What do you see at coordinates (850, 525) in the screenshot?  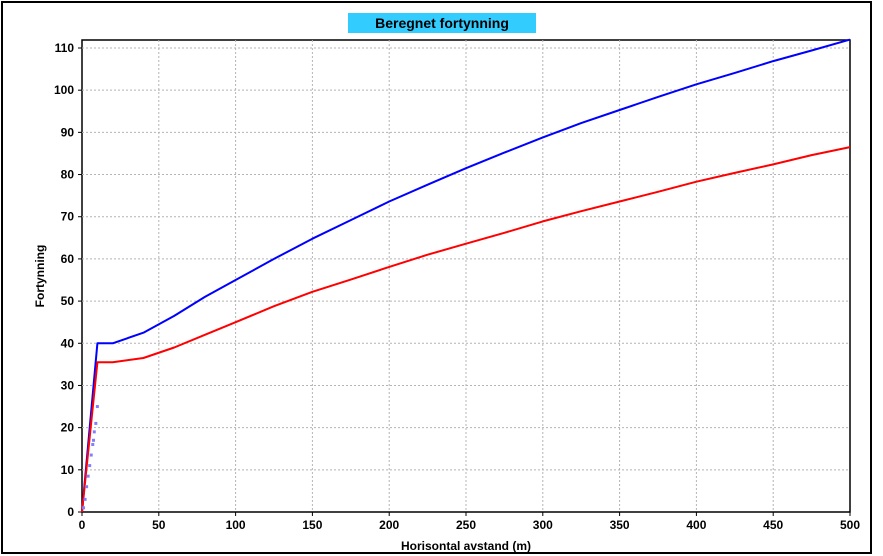 I see `x-tick-label: 500` at bounding box center [850, 525].